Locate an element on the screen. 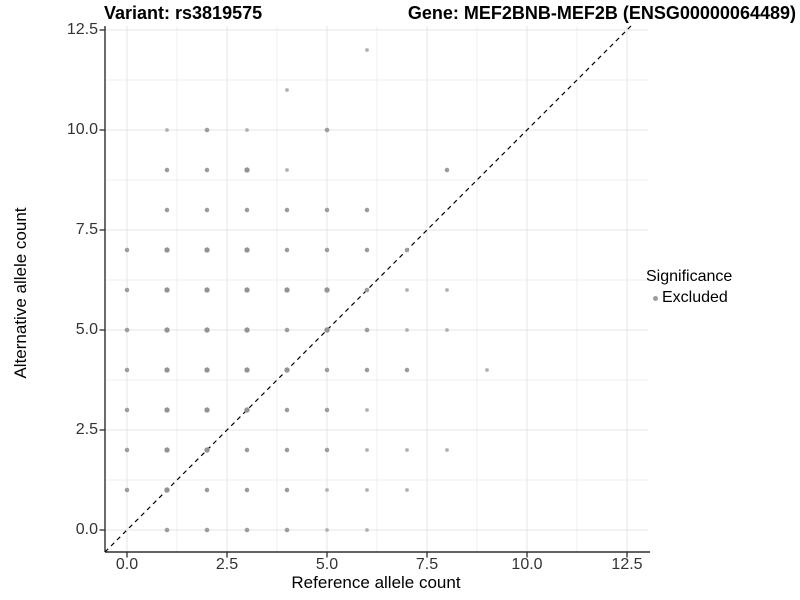 This screenshot has width=800, height=600. legend: Significance Excluded is located at coordinates (689, 287).